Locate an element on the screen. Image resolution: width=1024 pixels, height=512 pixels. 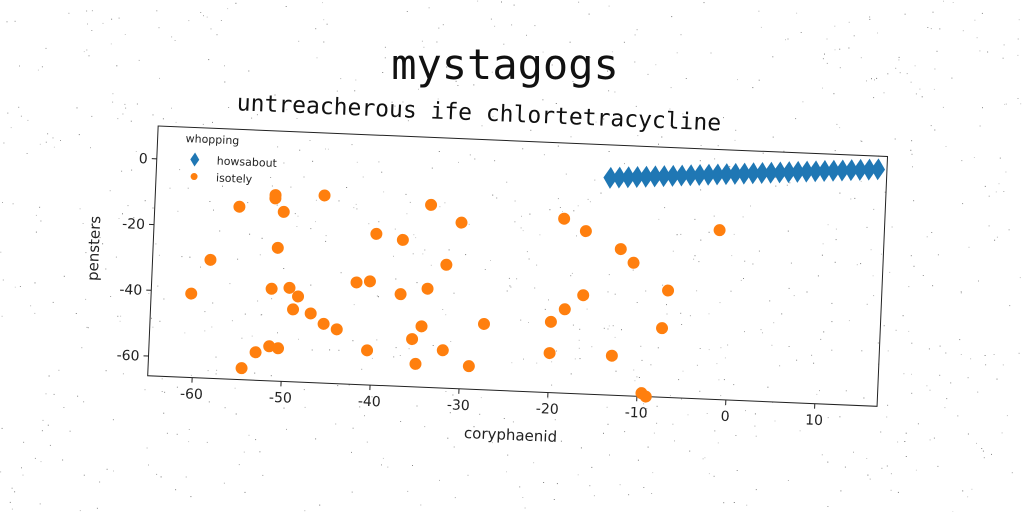
howsabout-point is located at coordinates (771, 172).